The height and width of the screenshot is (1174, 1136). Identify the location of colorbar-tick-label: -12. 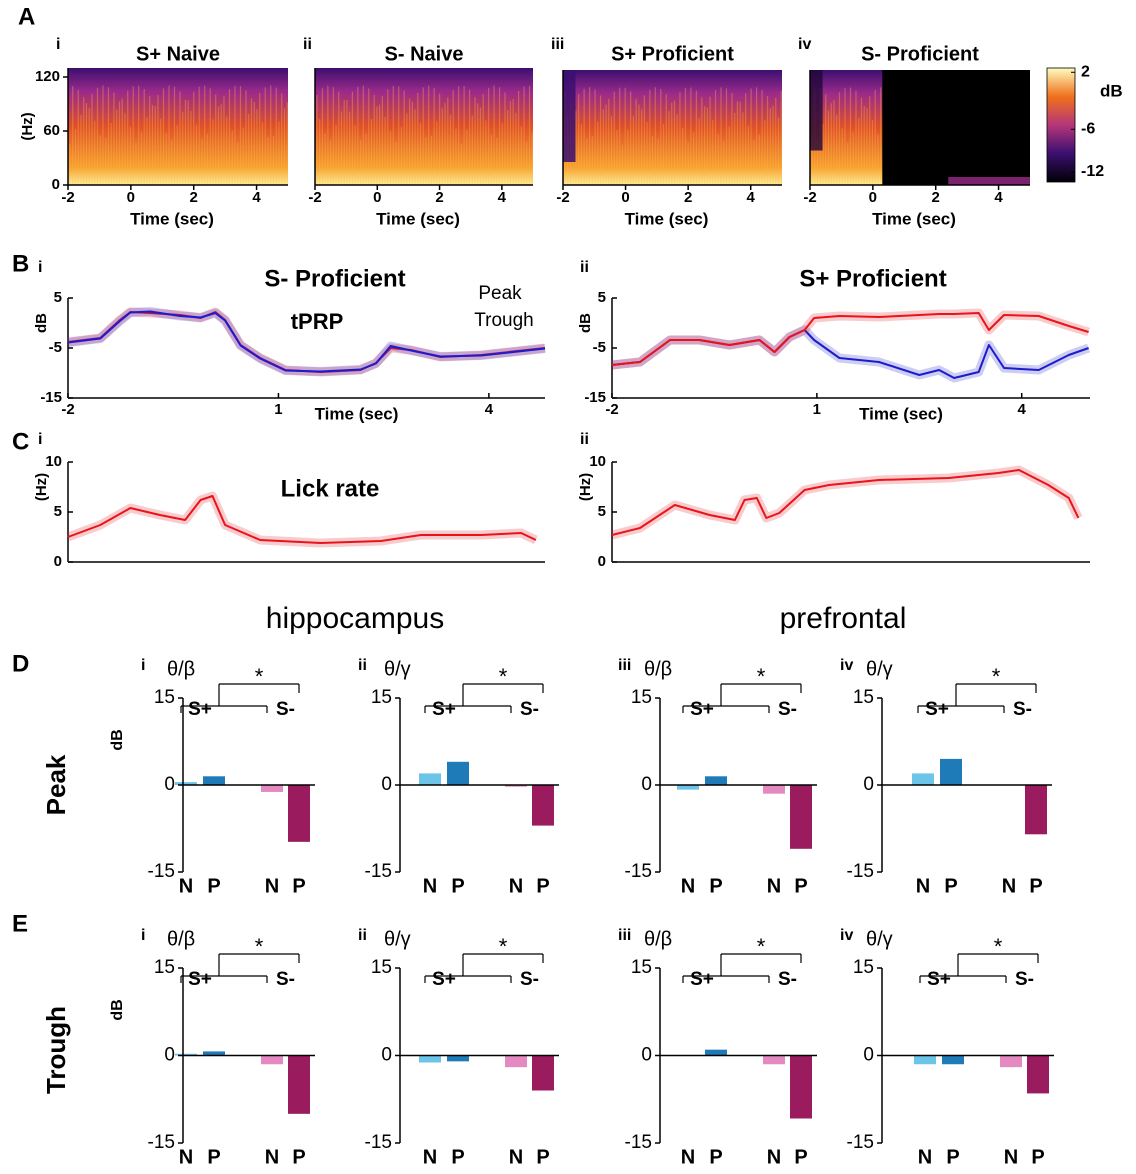
(1092, 171).